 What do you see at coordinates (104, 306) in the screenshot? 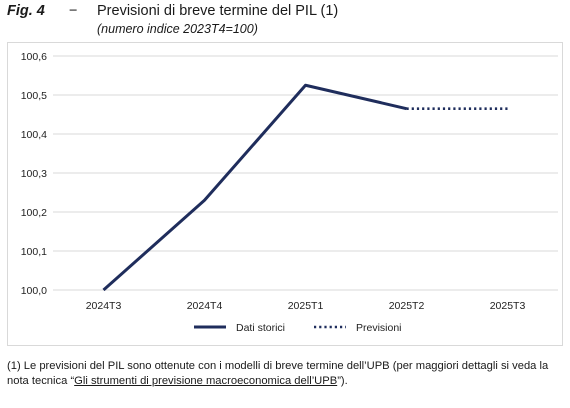
I see `x-tick-label: 2024T3` at bounding box center [104, 306].